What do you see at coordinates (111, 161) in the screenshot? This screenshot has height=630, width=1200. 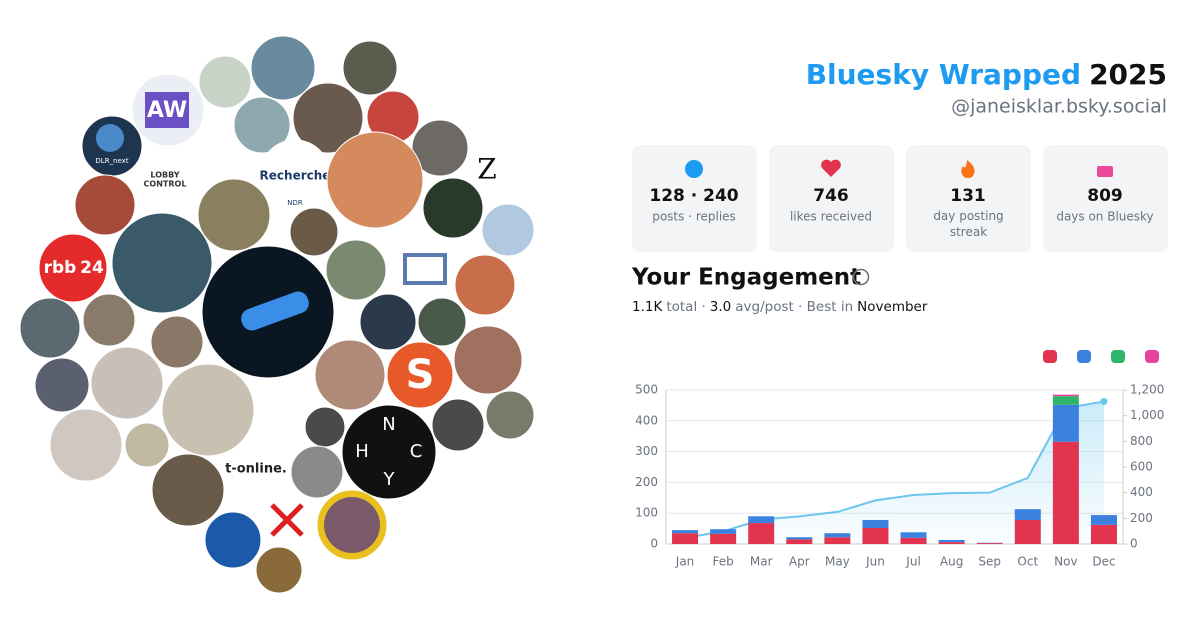 I see `avatar-label: DLR_next` at bounding box center [111, 161].